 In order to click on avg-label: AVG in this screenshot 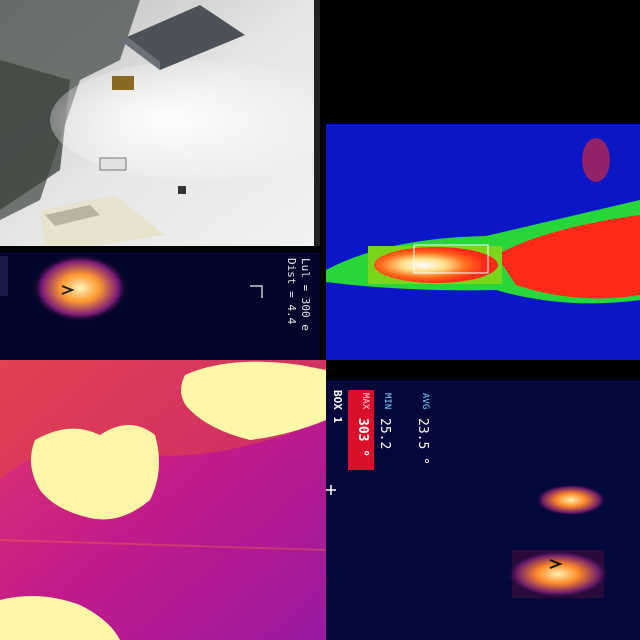, I will do `click(425, 401)`.